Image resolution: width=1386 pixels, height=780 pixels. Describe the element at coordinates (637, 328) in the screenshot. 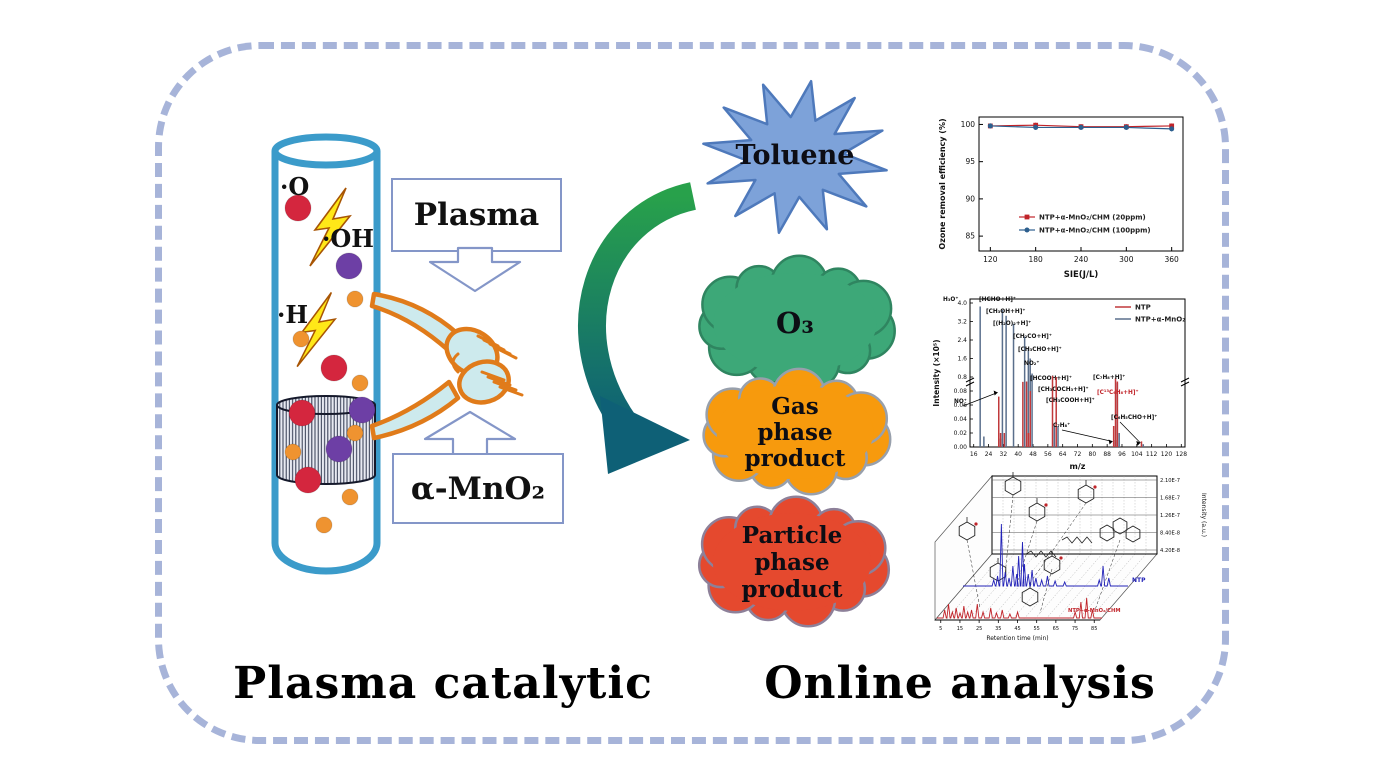

I see `process-curved-arrow` at that location.